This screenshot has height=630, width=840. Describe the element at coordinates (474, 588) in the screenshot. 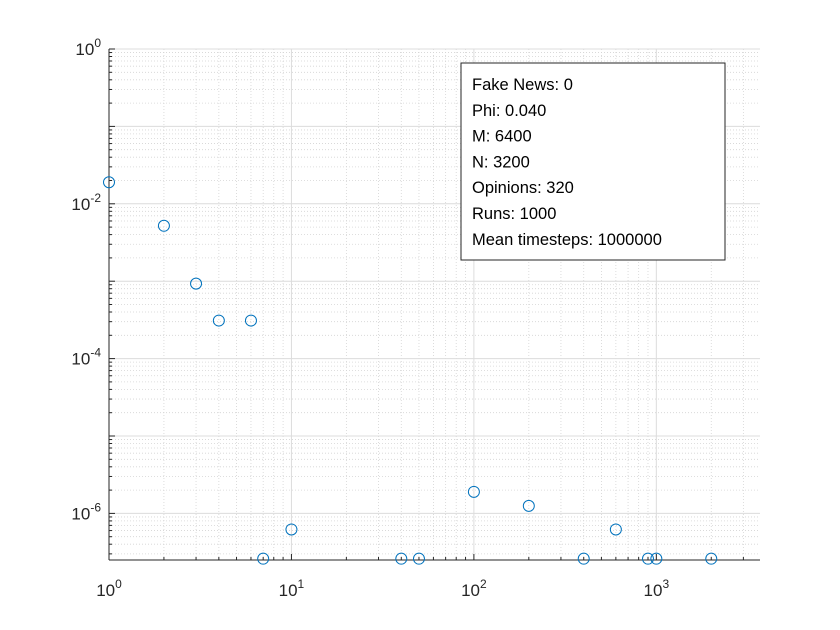

I see `x-tick-label: 10²` at that location.